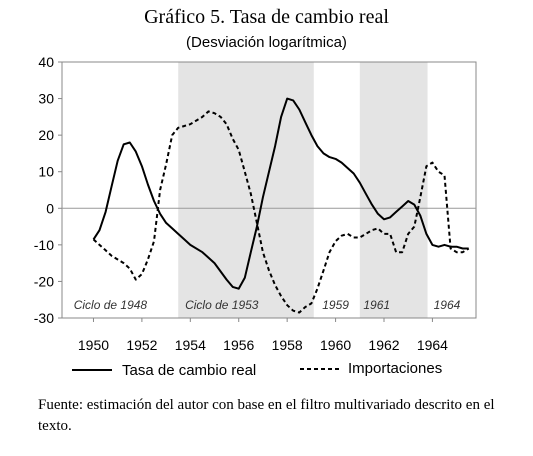  What do you see at coordinates (190, 345) in the screenshot?
I see `x-tick-label: 1954` at bounding box center [190, 345].